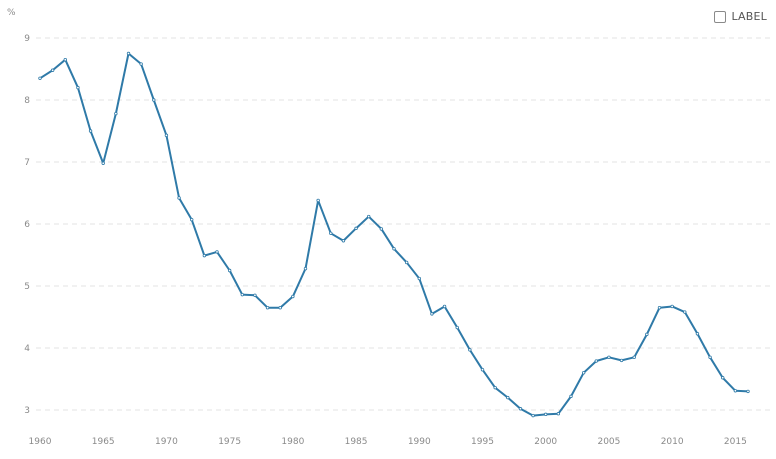  What do you see at coordinates (406, 262) in the screenshot?
I see `data-point-1989` at bounding box center [406, 262].